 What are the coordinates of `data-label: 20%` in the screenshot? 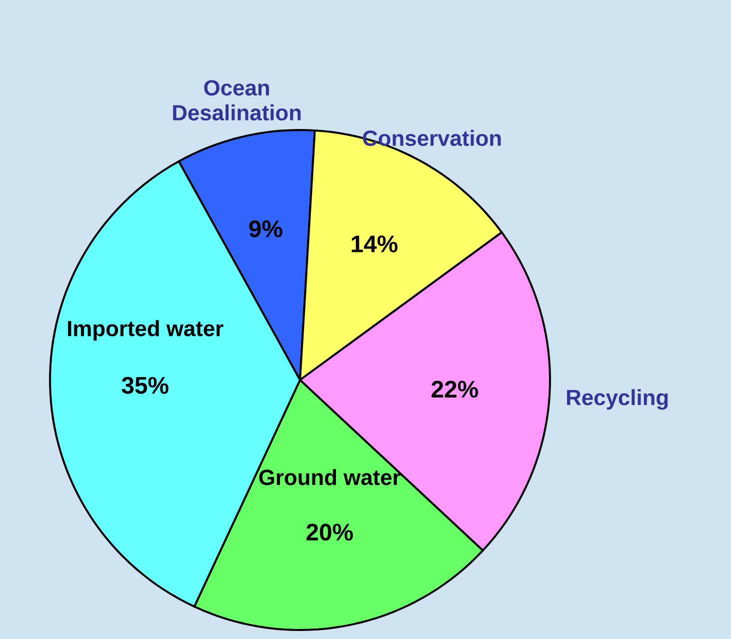 It's located at (329, 532).